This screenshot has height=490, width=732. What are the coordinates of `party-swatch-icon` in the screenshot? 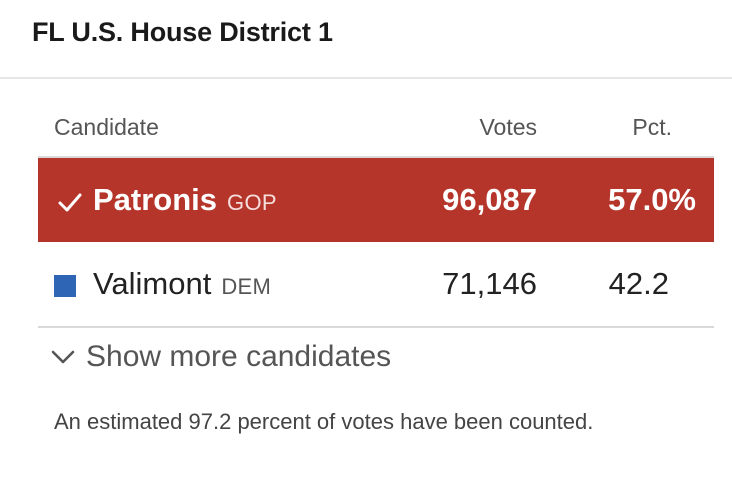 It's located at (65, 286).